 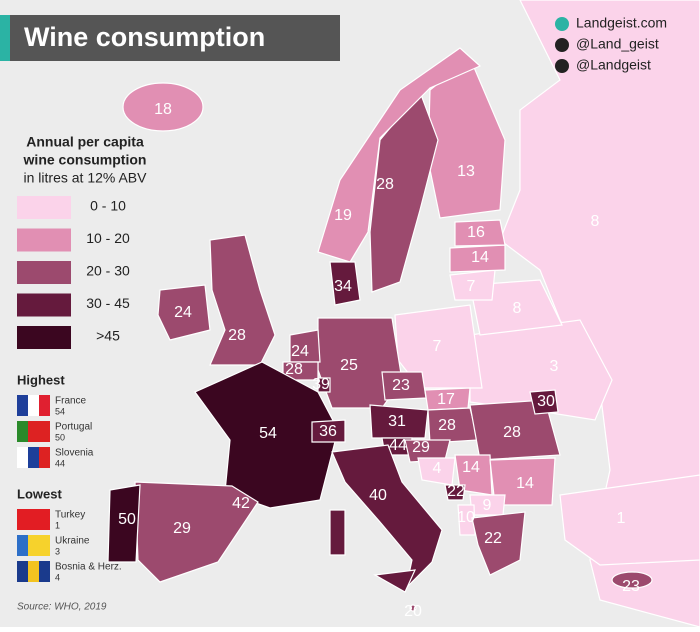 I want to click on country-value: 10, so click(x=466, y=517).